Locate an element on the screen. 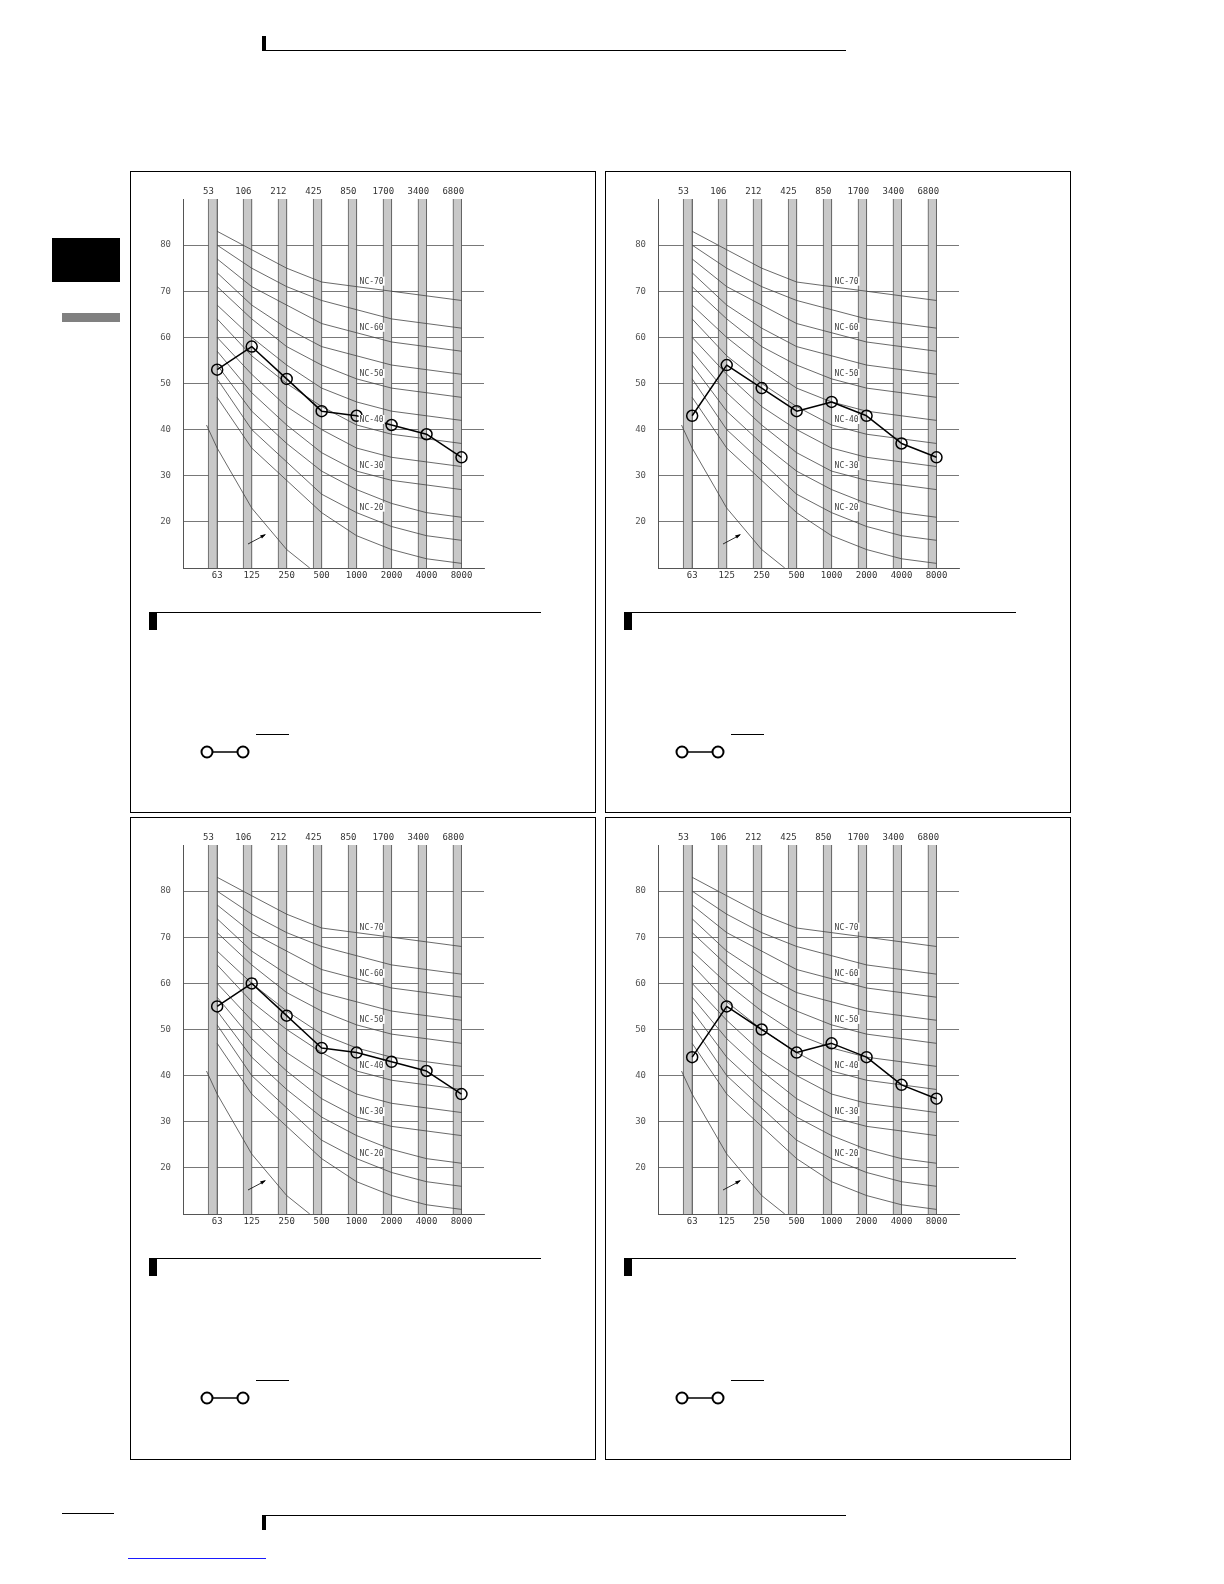 This screenshot has height=1584, width=1224. x-tick-label: 63 is located at coordinates (217, 1220).